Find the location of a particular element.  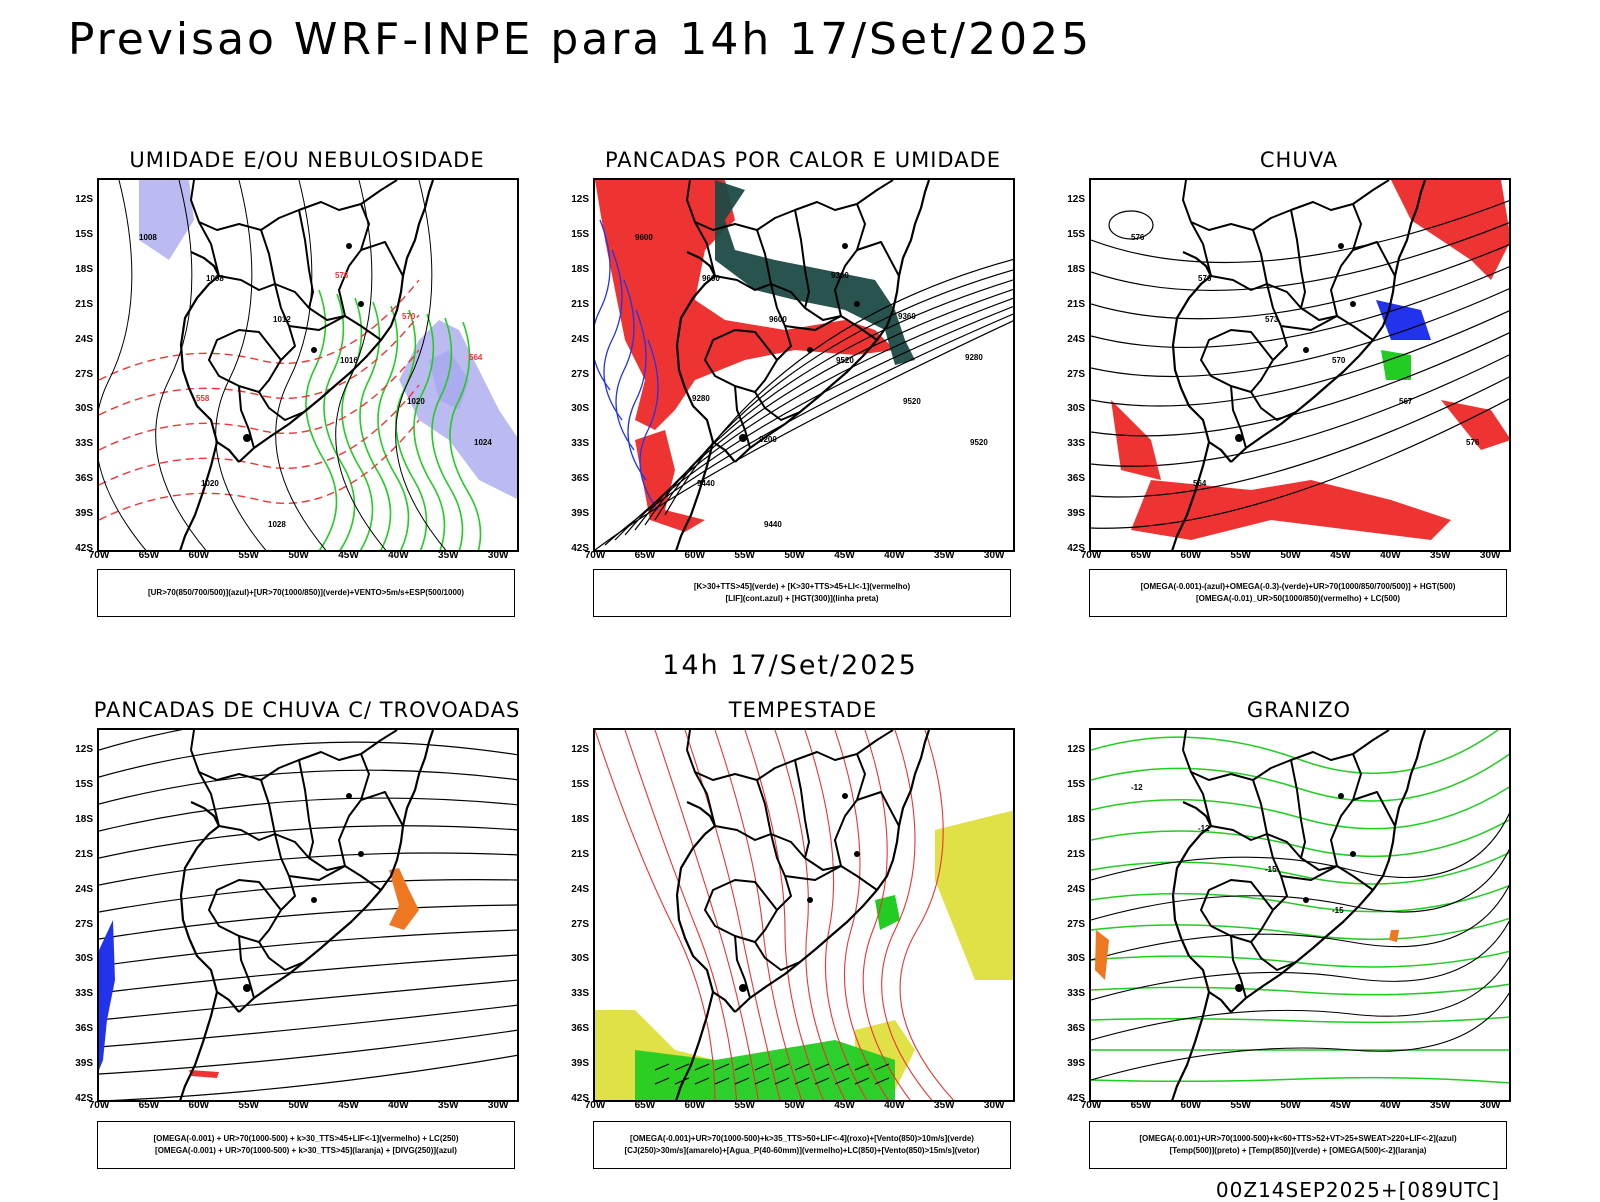

latitude-label: 36S is located at coordinates (1076, 1029).